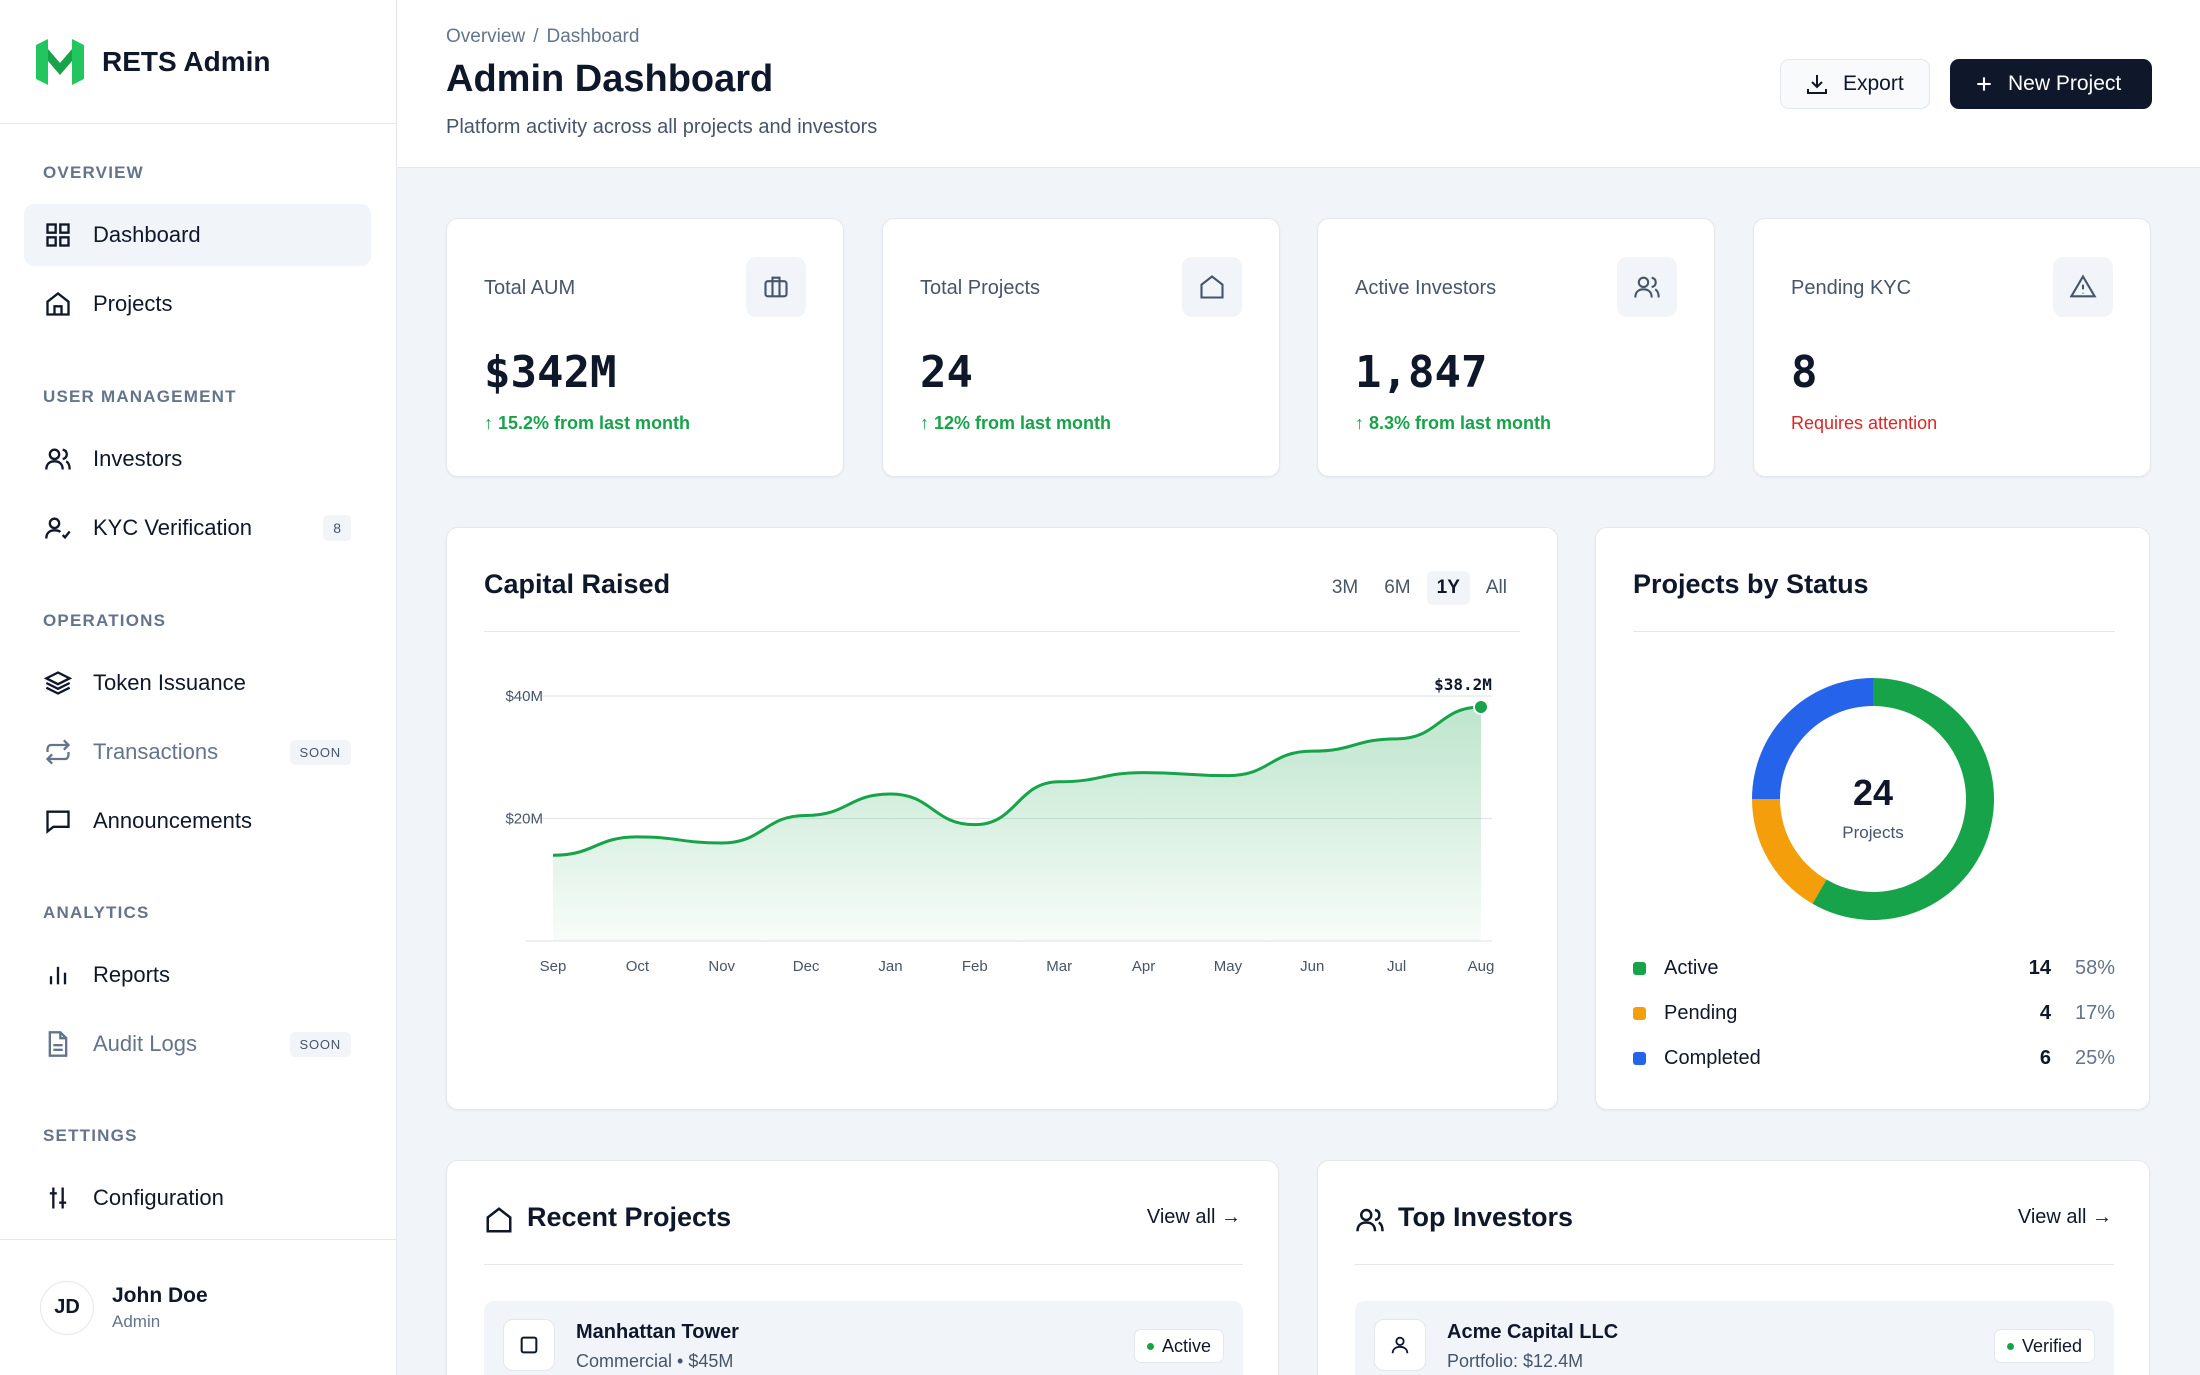 This screenshot has height=1375, width=2200. Describe the element at coordinates (1851, 288) in the screenshot. I see `stat-label: Pending KYC` at that location.